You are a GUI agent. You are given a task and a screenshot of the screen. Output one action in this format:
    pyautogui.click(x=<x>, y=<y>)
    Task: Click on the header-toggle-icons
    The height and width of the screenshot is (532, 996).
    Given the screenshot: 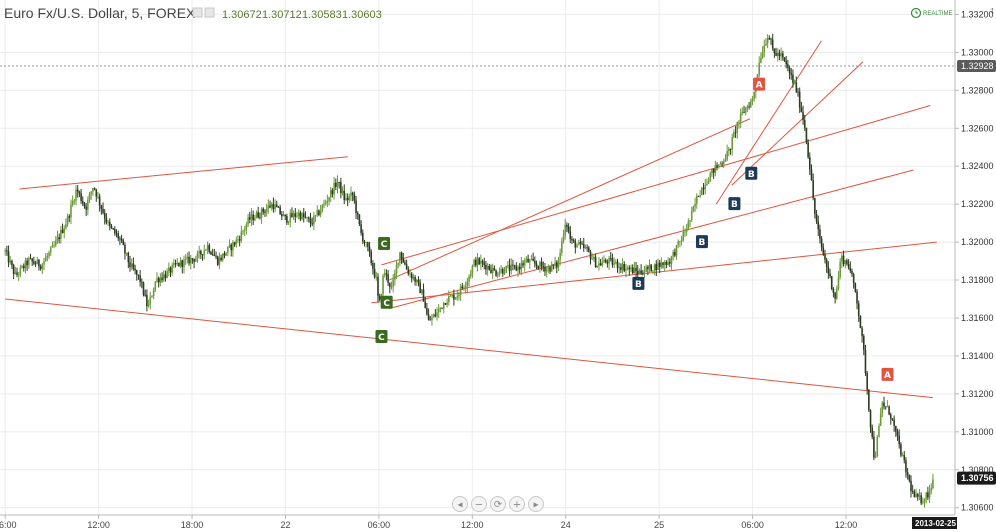 What is the action you would take?
    pyautogui.click(x=203, y=12)
    